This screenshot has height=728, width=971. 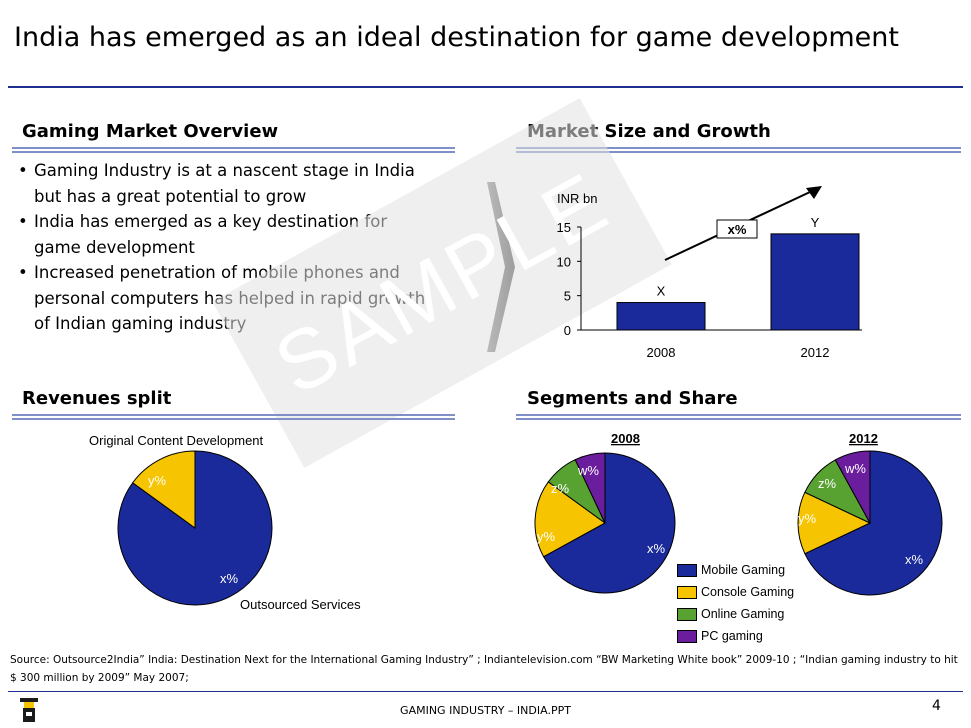 What do you see at coordinates (233, 417) in the screenshot?
I see `revenues-heading-rule` at bounding box center [233, 417].